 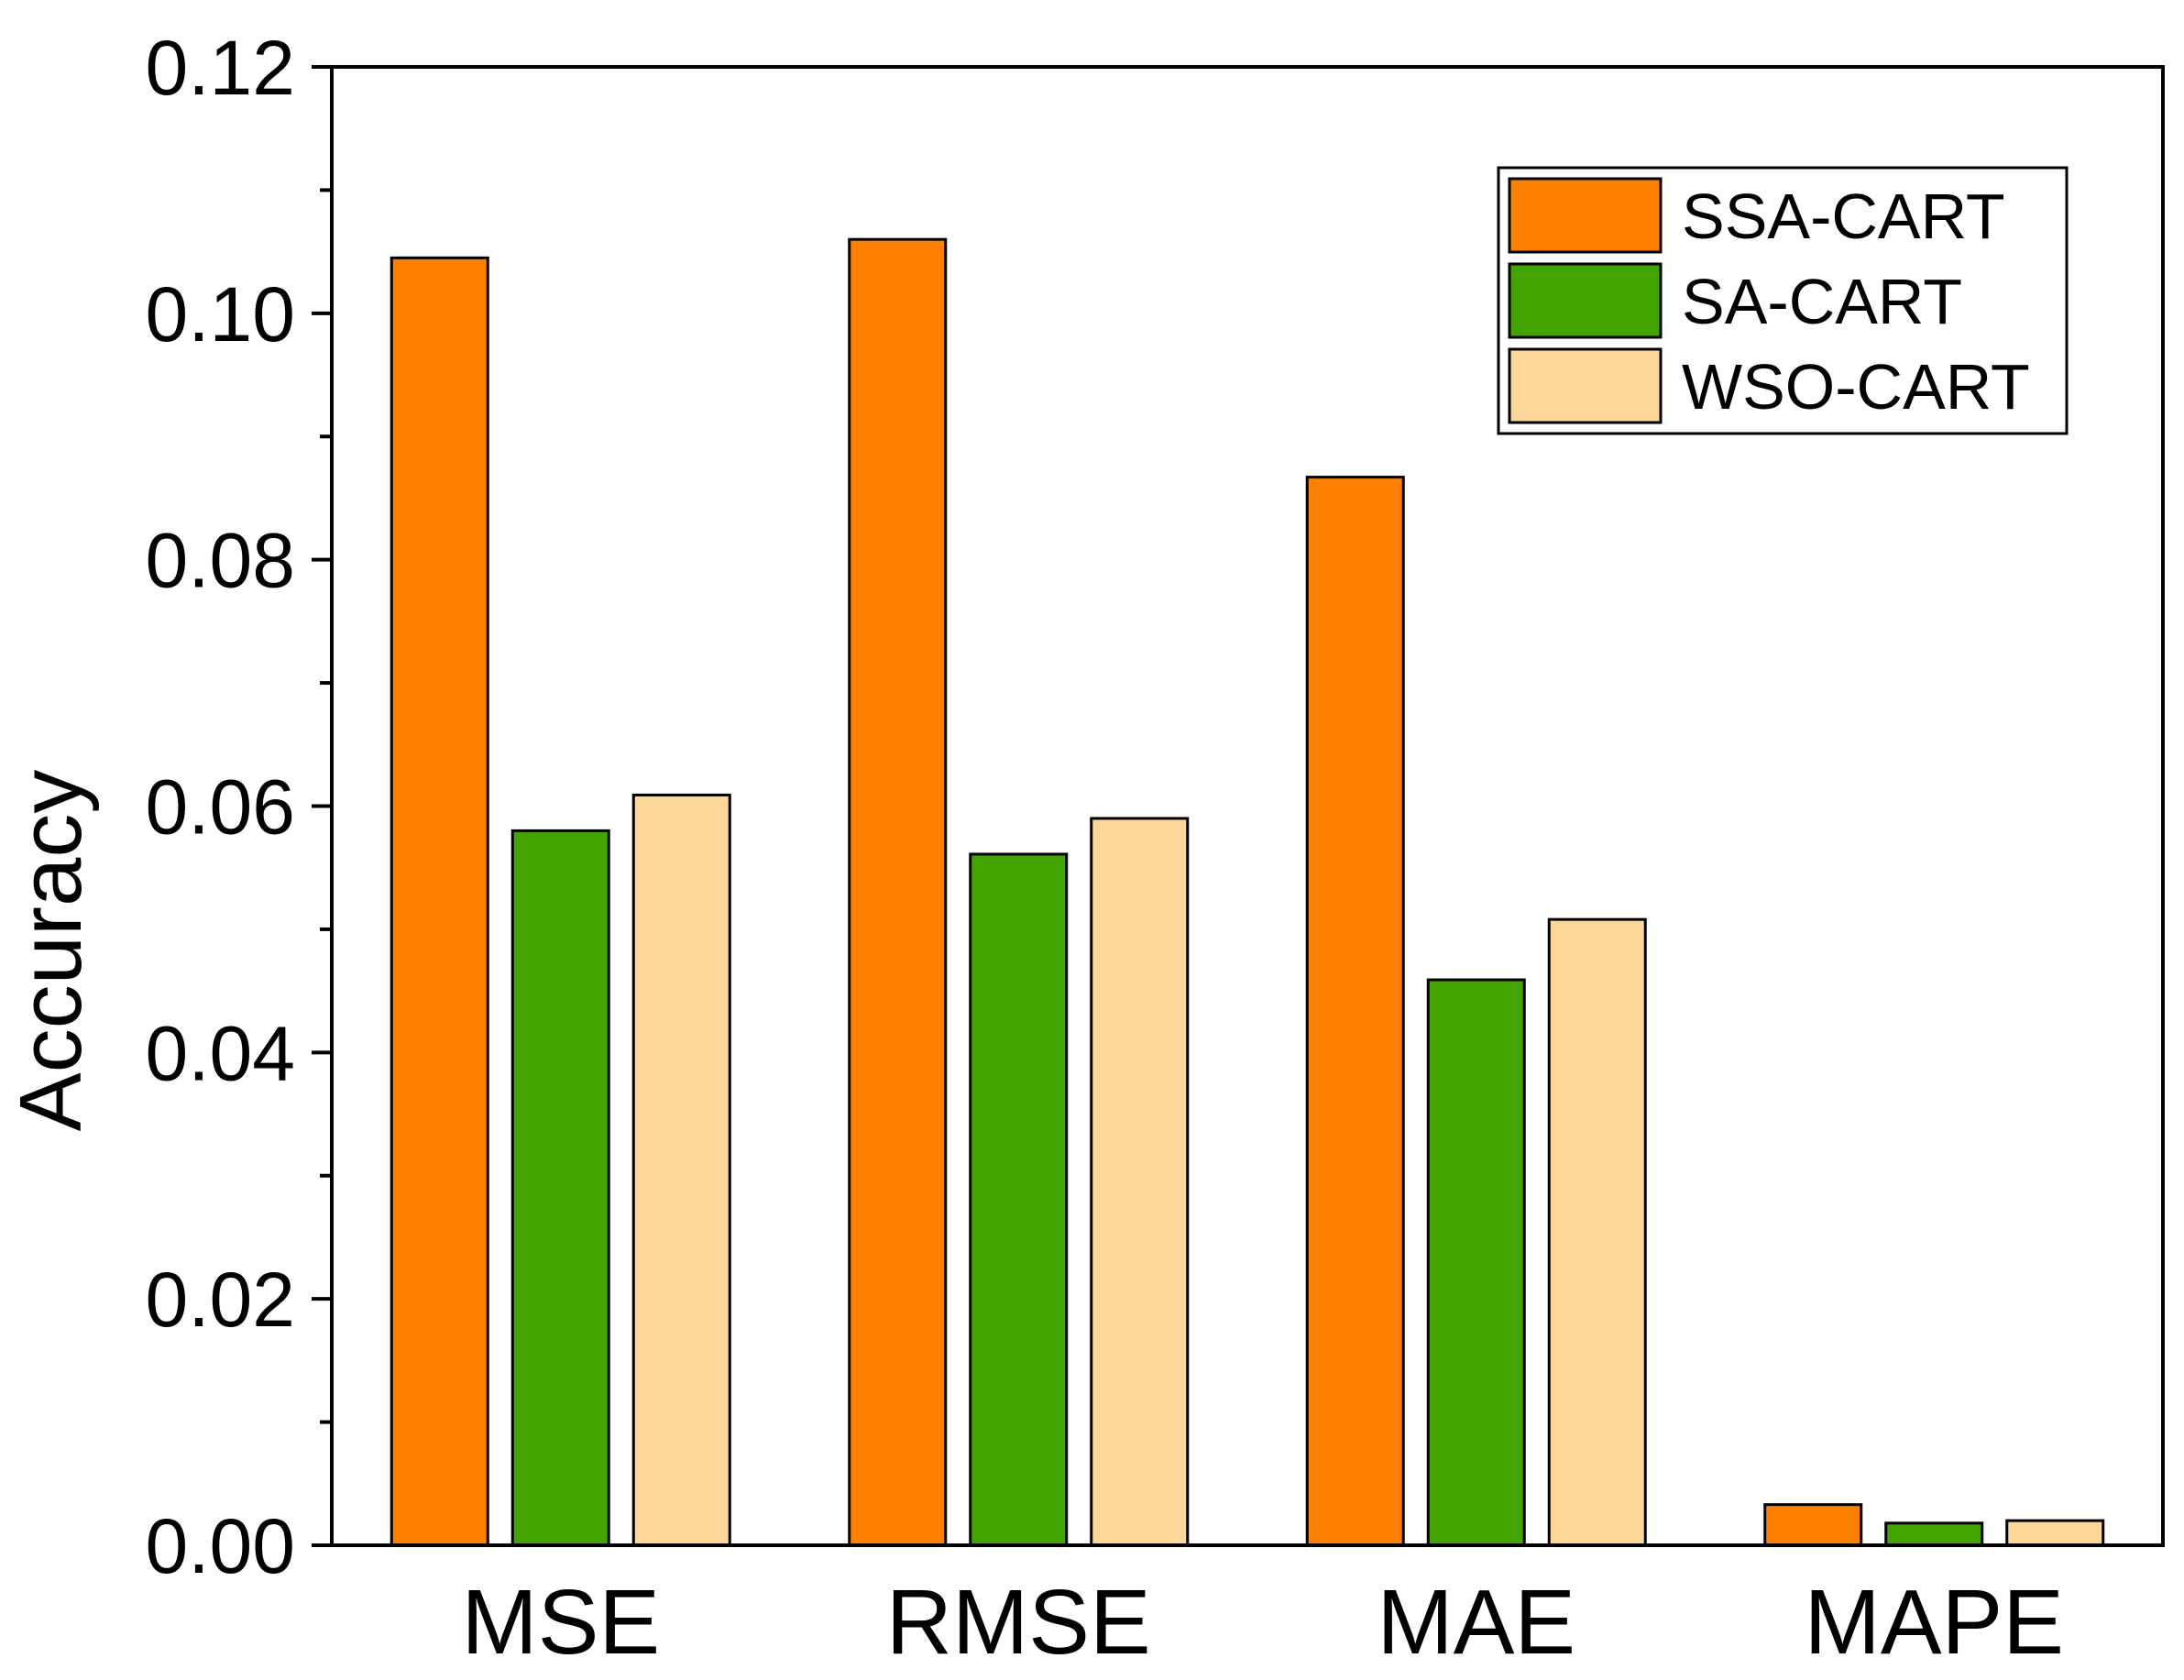 What do you see at coordinates (1813, 1525) in the screenshot?
I see `bar-ssa-cart-mape` at bounding box center [1813, 1525].